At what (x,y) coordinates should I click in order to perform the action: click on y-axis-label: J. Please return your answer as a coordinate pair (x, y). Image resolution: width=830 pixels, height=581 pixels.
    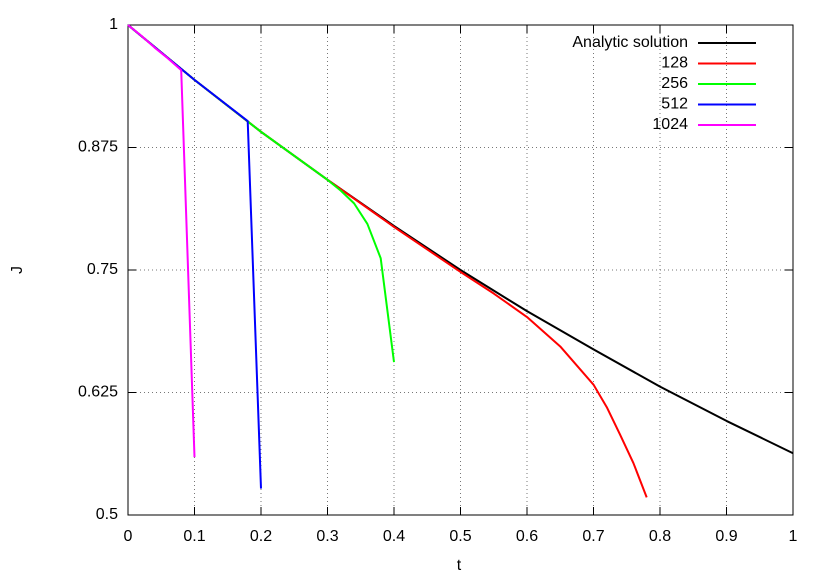
    Looking at the image, I should click on (17, 270).